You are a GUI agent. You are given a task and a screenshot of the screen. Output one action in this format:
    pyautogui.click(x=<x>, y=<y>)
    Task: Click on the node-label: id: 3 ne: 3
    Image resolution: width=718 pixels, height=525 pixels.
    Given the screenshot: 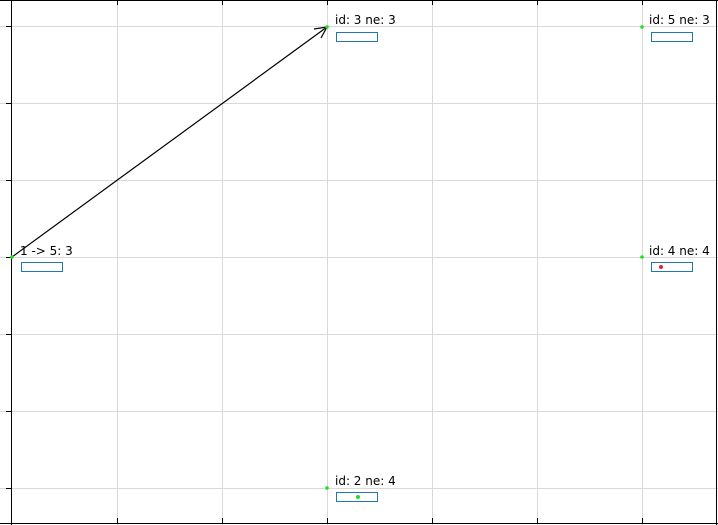 What is the action you would take?
    pyautogui.click(x=365, y=20)
    